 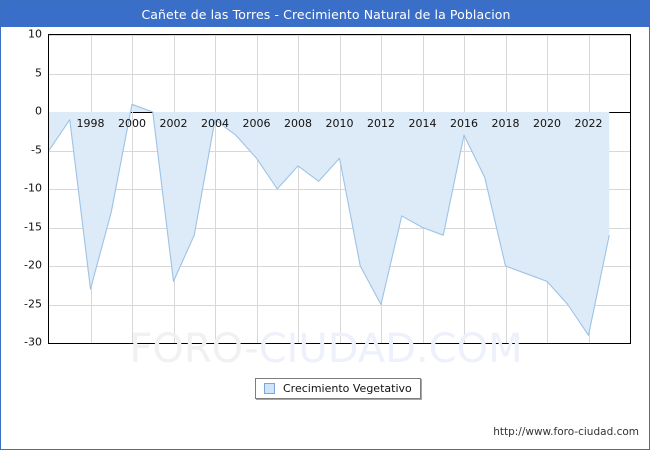 What do you see at coordinates (33, 303) in the screenshot?
I see `y-axis-tick-label: -25` at bounding box center [33, 303].